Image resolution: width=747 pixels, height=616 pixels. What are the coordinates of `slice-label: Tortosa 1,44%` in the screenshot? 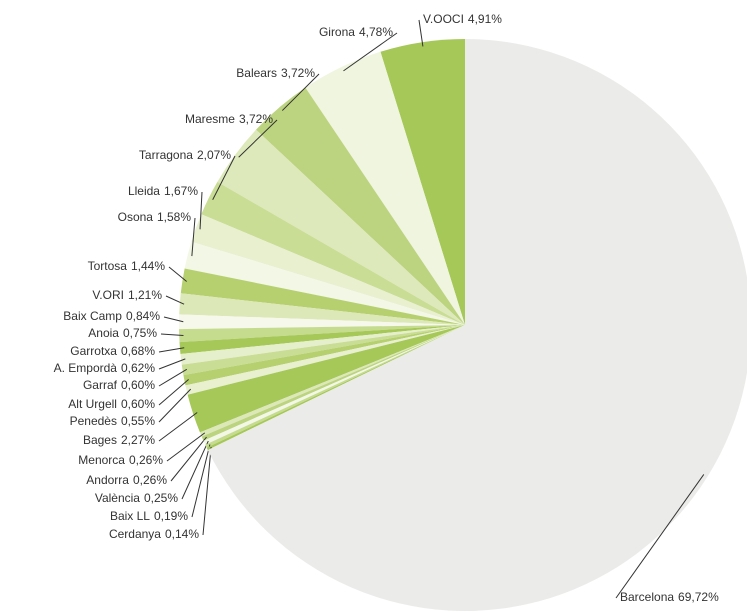 It's located at (127, 266).